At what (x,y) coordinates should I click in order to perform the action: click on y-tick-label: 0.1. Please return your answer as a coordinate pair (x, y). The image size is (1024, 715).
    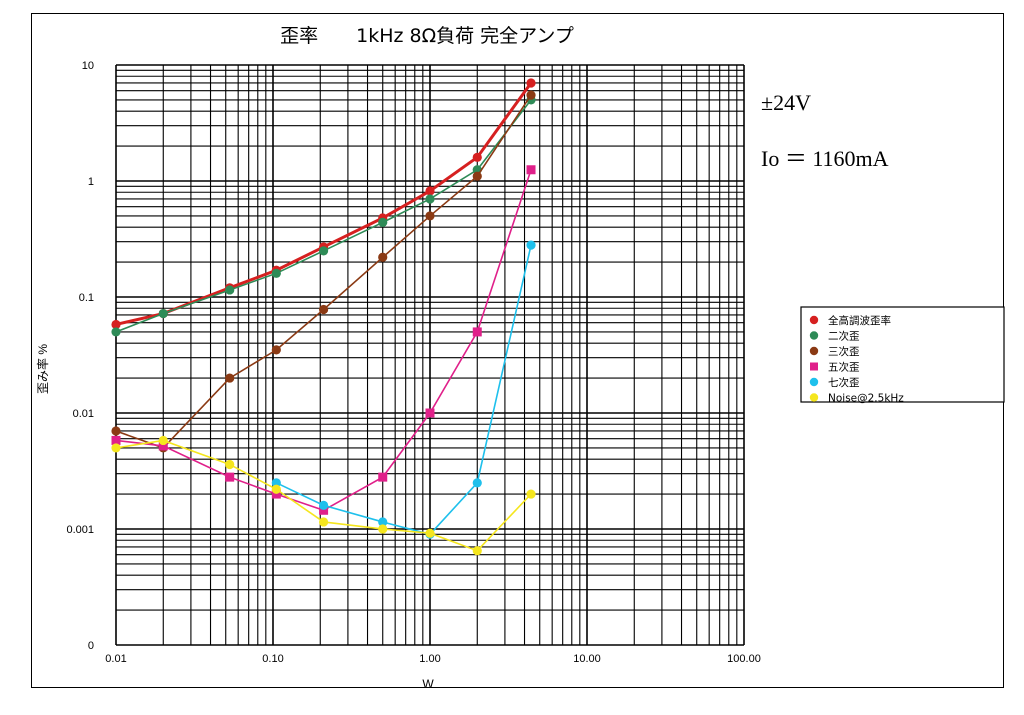
    Looking at the image, I should click on (86, 298).